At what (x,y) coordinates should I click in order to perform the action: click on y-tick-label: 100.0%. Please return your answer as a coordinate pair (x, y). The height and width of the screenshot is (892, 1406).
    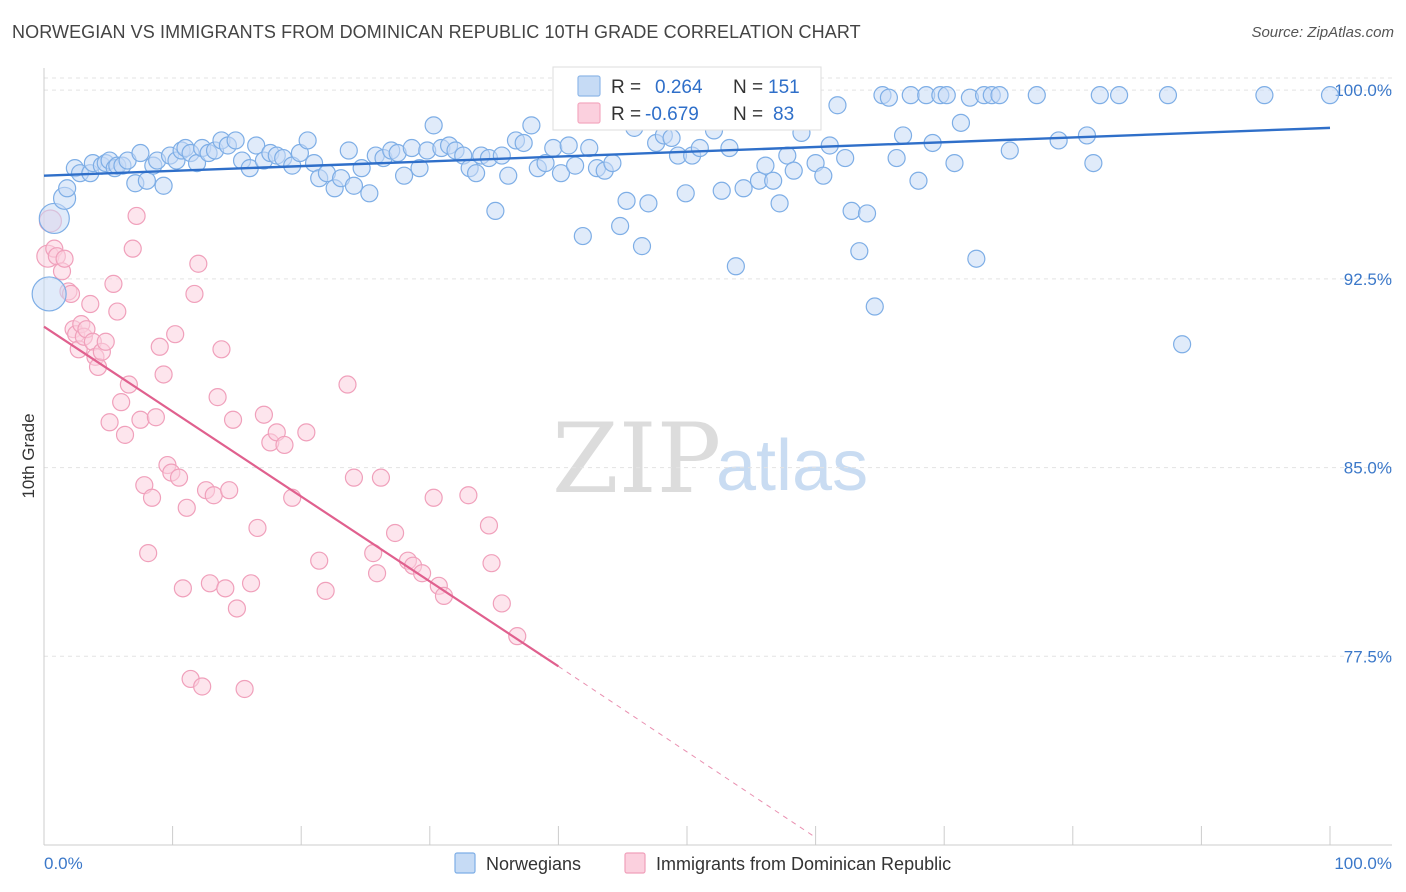
    Looking at the image, I should click on (1363, 90).